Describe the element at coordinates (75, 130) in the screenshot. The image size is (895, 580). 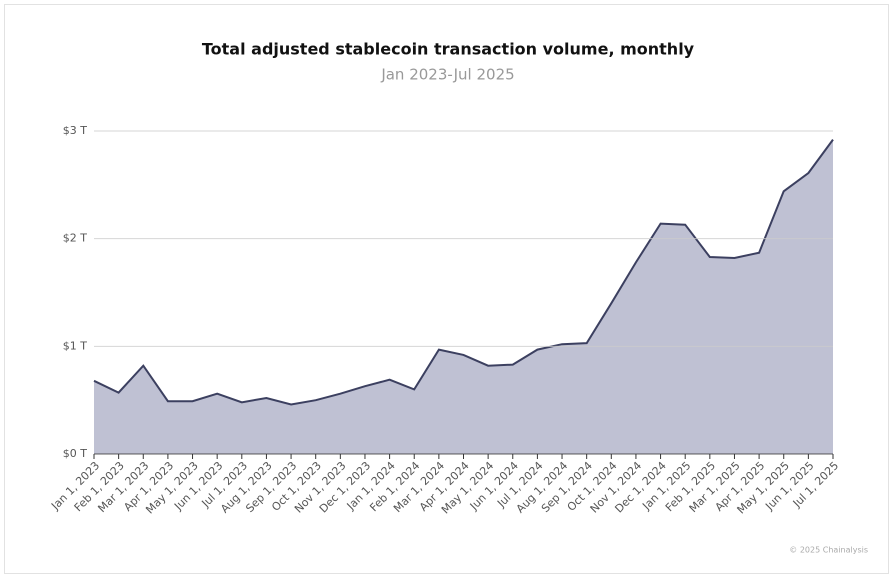
I see `y-tick-label: $3 T` at that location.